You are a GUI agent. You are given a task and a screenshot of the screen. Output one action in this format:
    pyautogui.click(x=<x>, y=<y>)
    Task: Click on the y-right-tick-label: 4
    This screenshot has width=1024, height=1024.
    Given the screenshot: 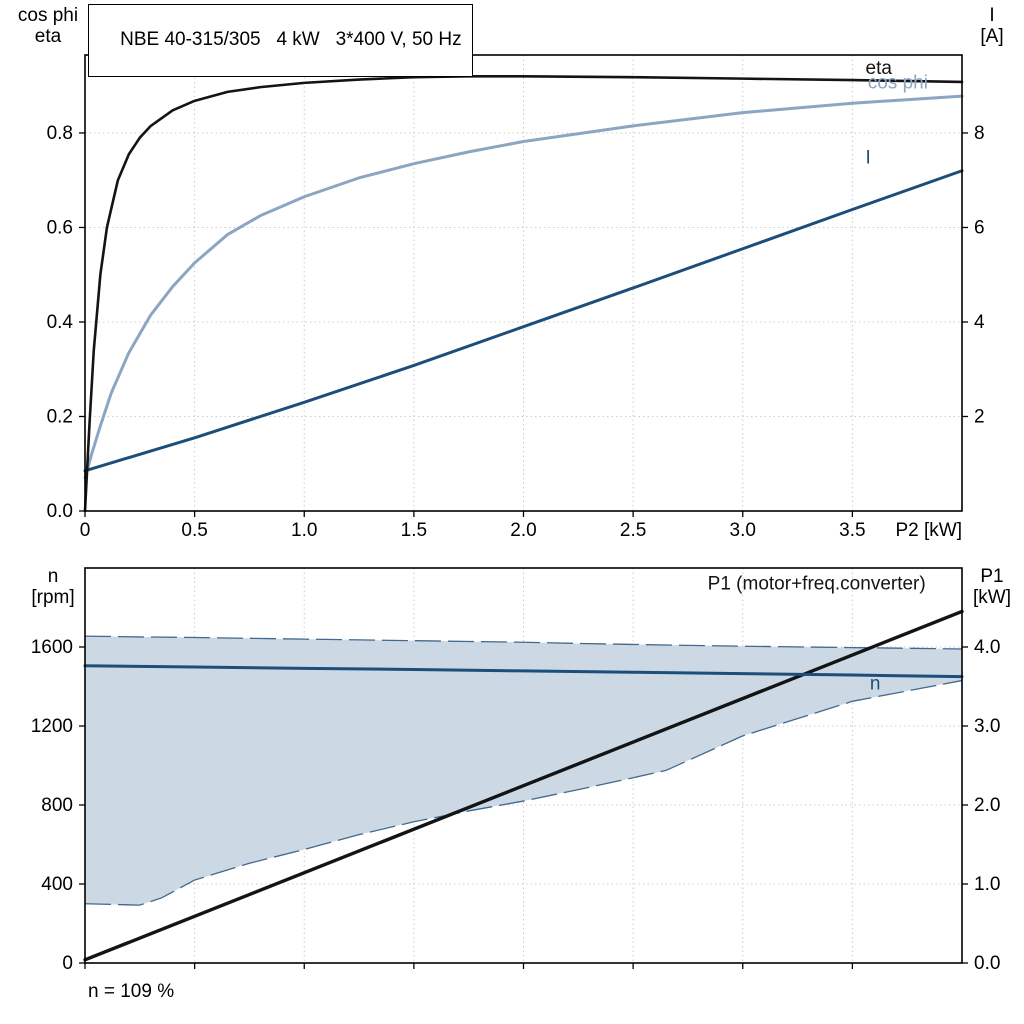 What is the action you would take?
    pyautogui.click(x=979, y=322)
    